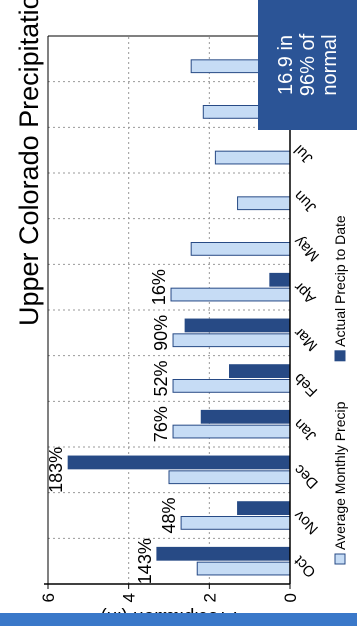 This screenshot has width=357, height=631. What do you see at coordinates (305, 521) in the screenshot?
I see `x-tick-label: Nov` at bounding box center [305, 521].